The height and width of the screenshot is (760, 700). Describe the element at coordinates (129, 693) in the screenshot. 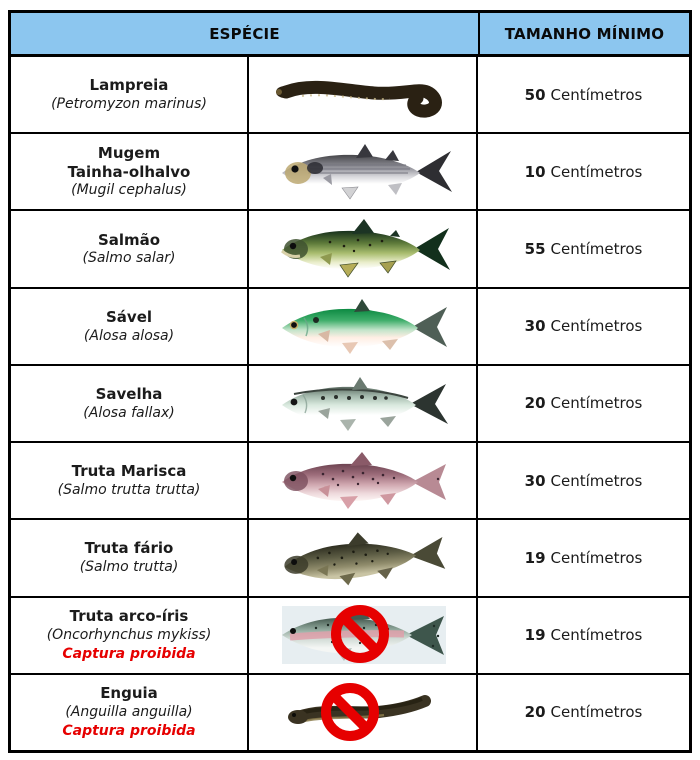

I see `species-name: Enguia` at that location.